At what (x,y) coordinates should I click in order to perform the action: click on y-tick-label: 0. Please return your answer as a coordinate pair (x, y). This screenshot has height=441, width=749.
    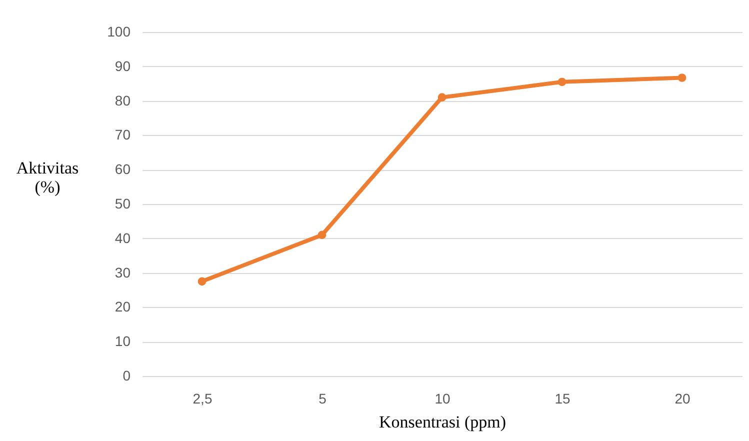
    Looking at the image, I should click on (126, 376).